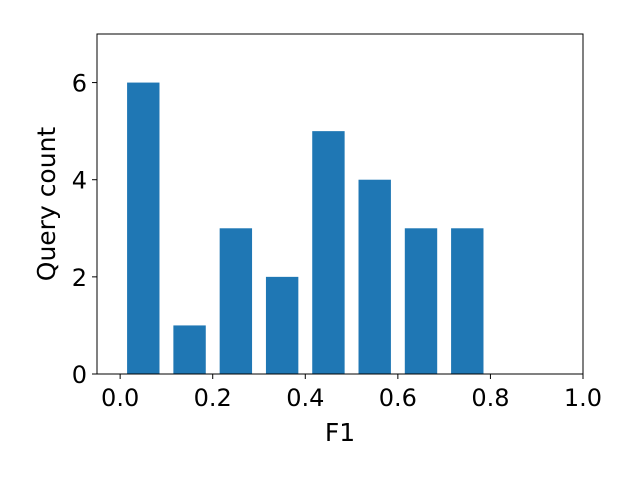  What do you see at coordinates (46, 204) in the screenshot?
I see `y-axis-label: Query count` at bounding box center [46, 204].